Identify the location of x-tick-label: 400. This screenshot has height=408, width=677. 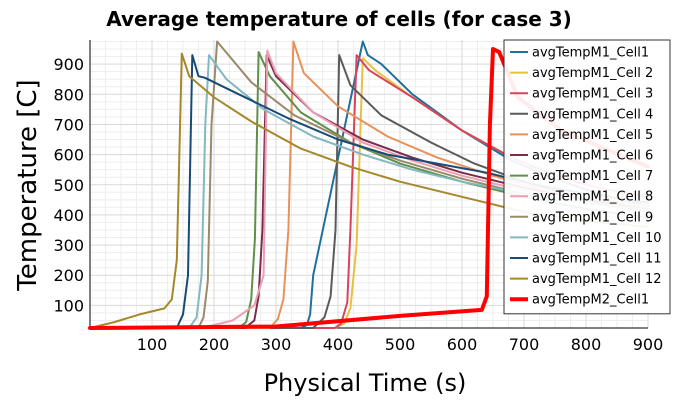
(338, 344).